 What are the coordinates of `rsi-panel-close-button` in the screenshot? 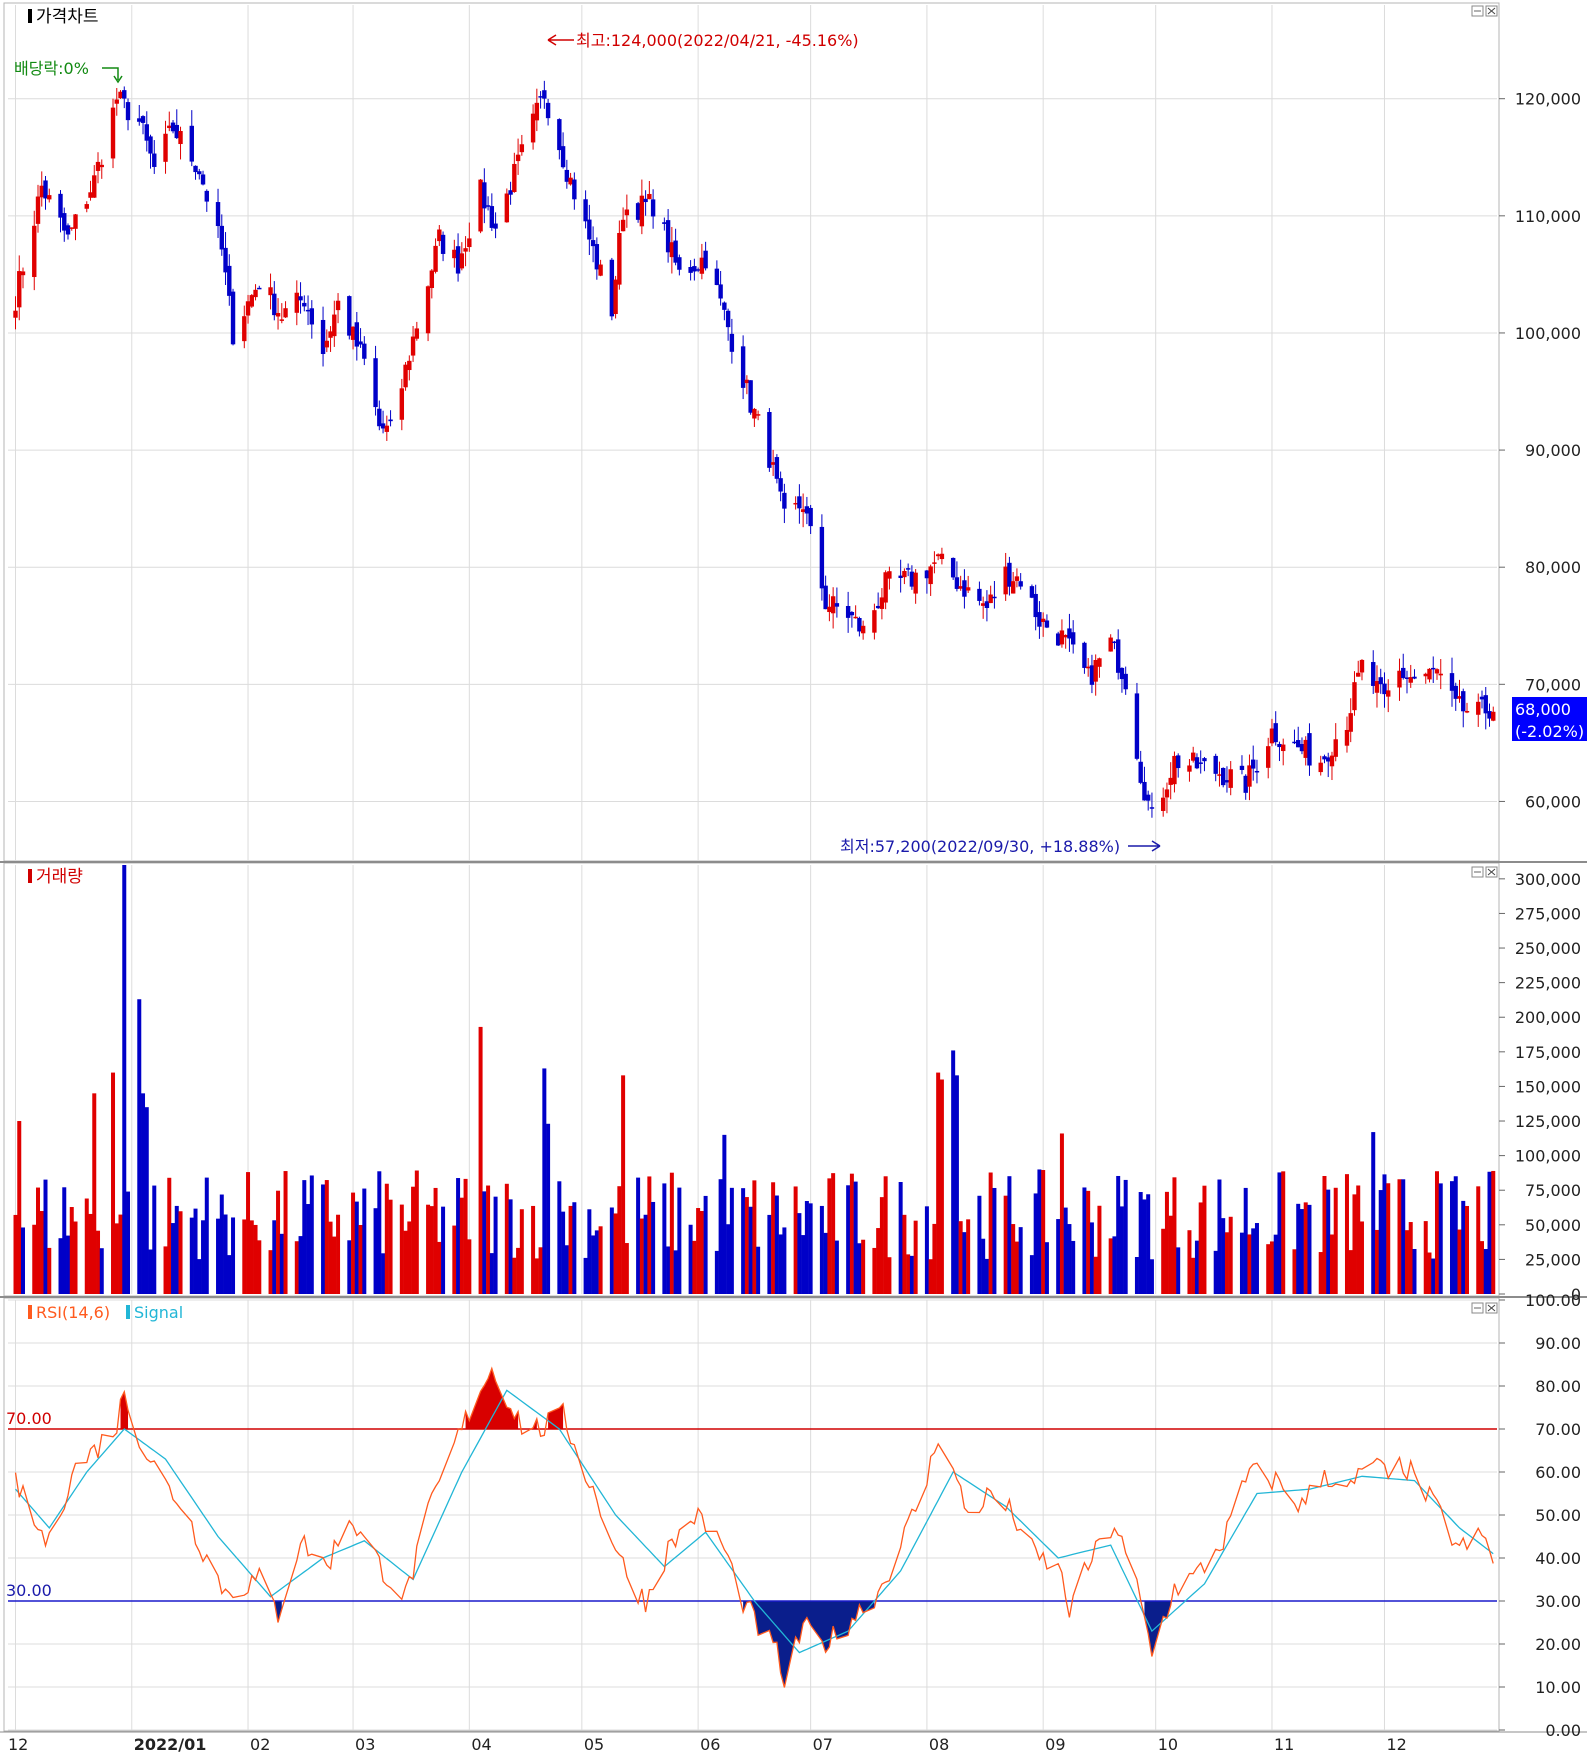 It's located at (1491, 1308).